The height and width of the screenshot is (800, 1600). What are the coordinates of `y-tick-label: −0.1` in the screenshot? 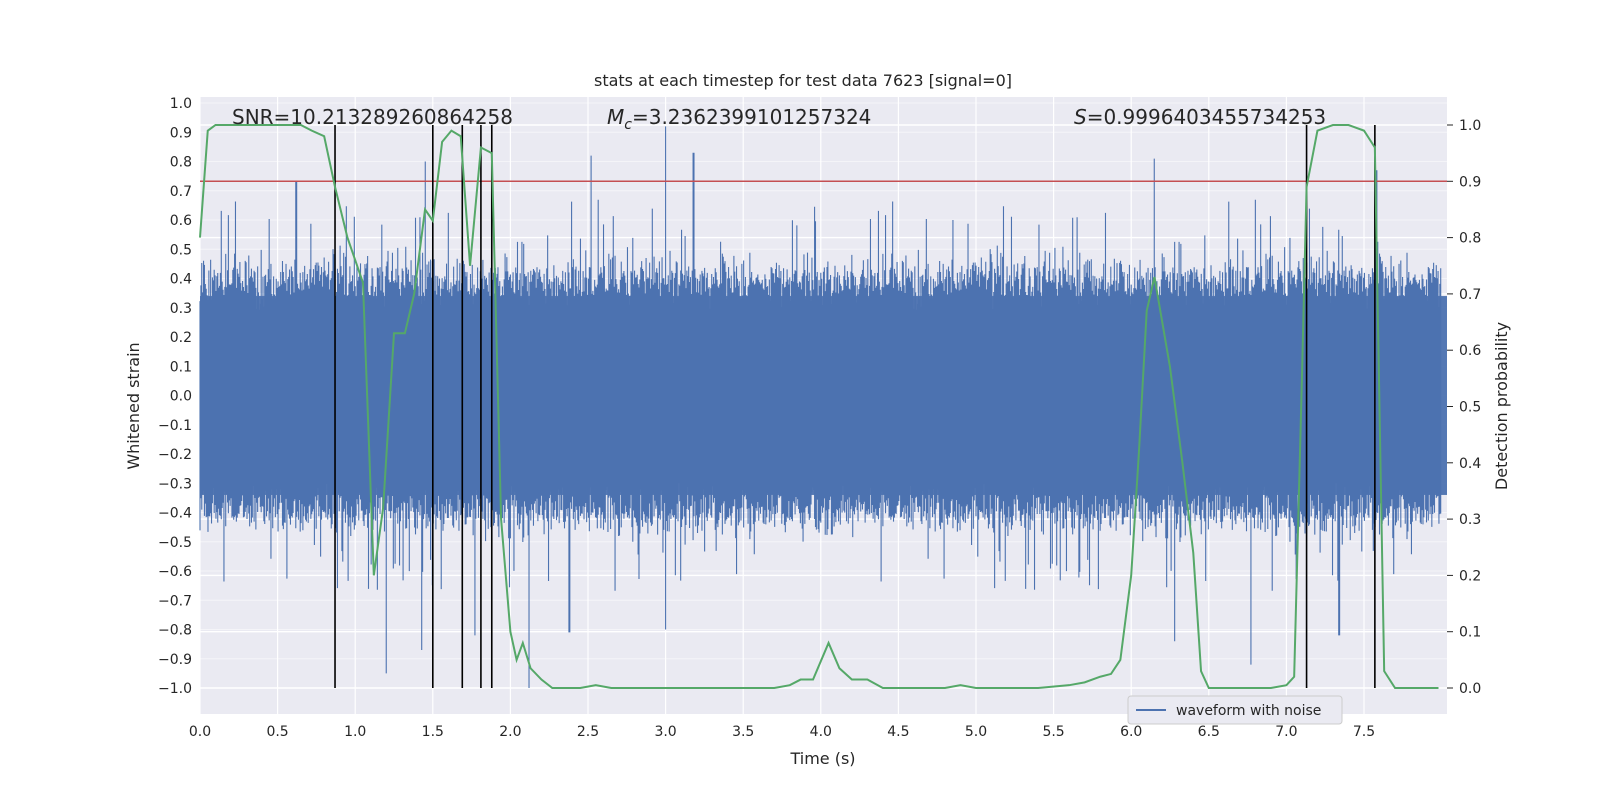 It's located at (175, 426).